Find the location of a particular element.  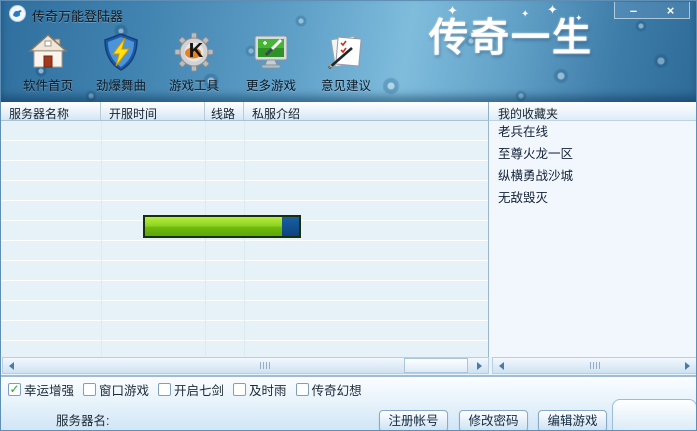

start-game-button: 开始游戏 is located at coordinates (654, 414).